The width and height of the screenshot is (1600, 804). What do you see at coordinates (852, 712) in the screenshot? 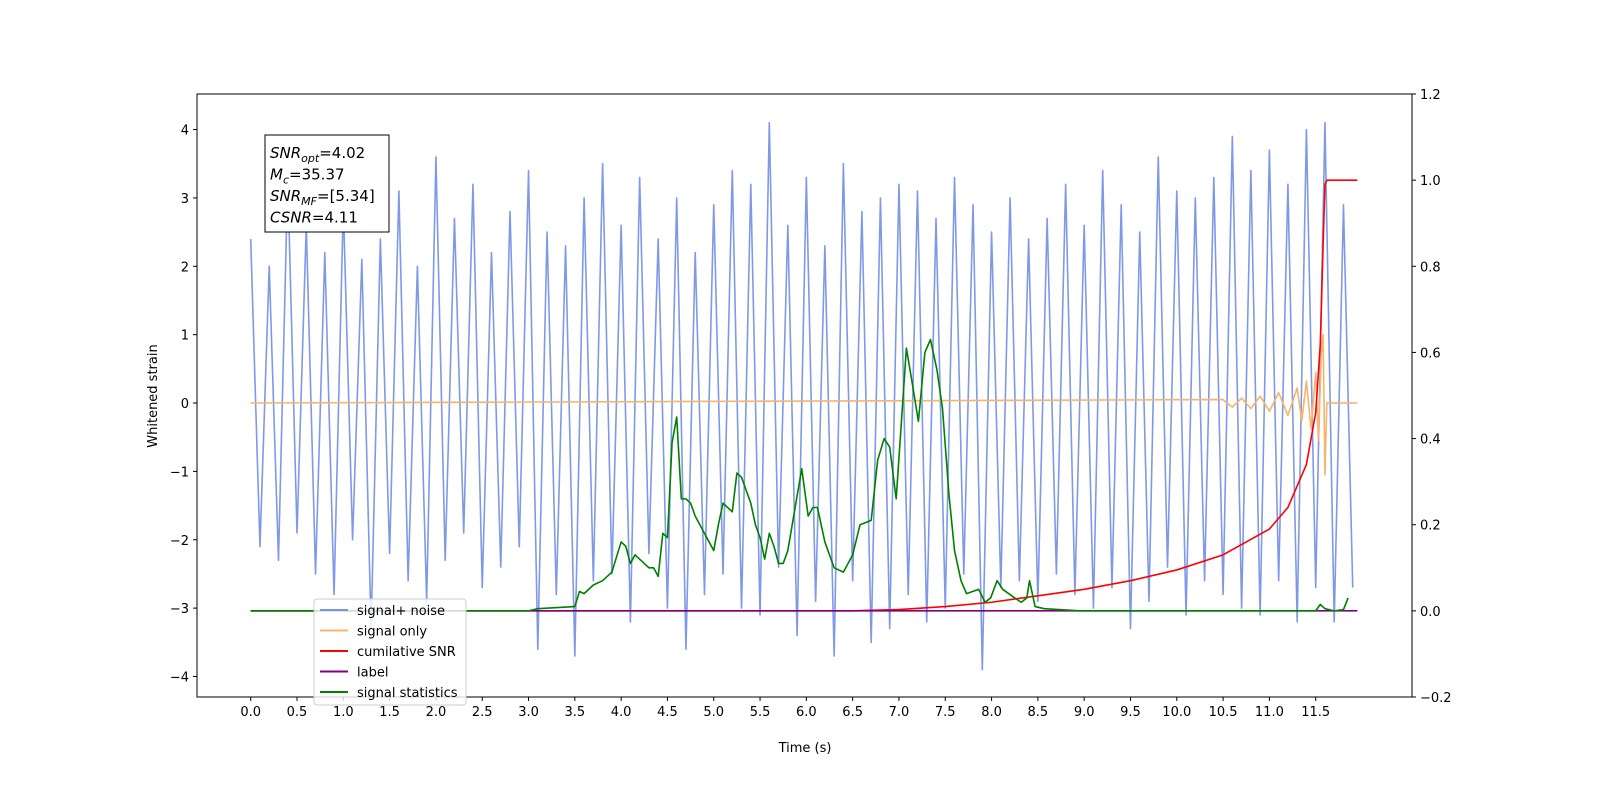
I see `x-tick-label: 6.5` at bounding box center [852, 712].